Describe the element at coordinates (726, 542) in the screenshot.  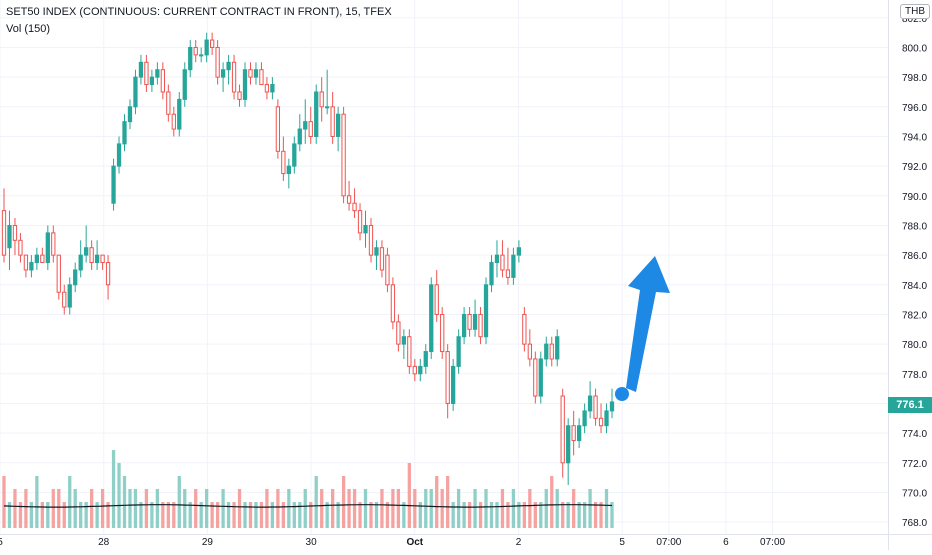
I see `x-tick-label: 6` at that location.